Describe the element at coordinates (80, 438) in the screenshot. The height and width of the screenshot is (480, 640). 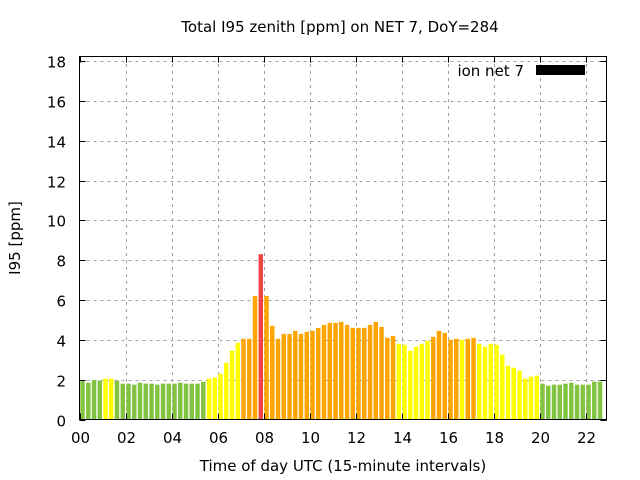
I see `x-tick-label: 00` at that location.